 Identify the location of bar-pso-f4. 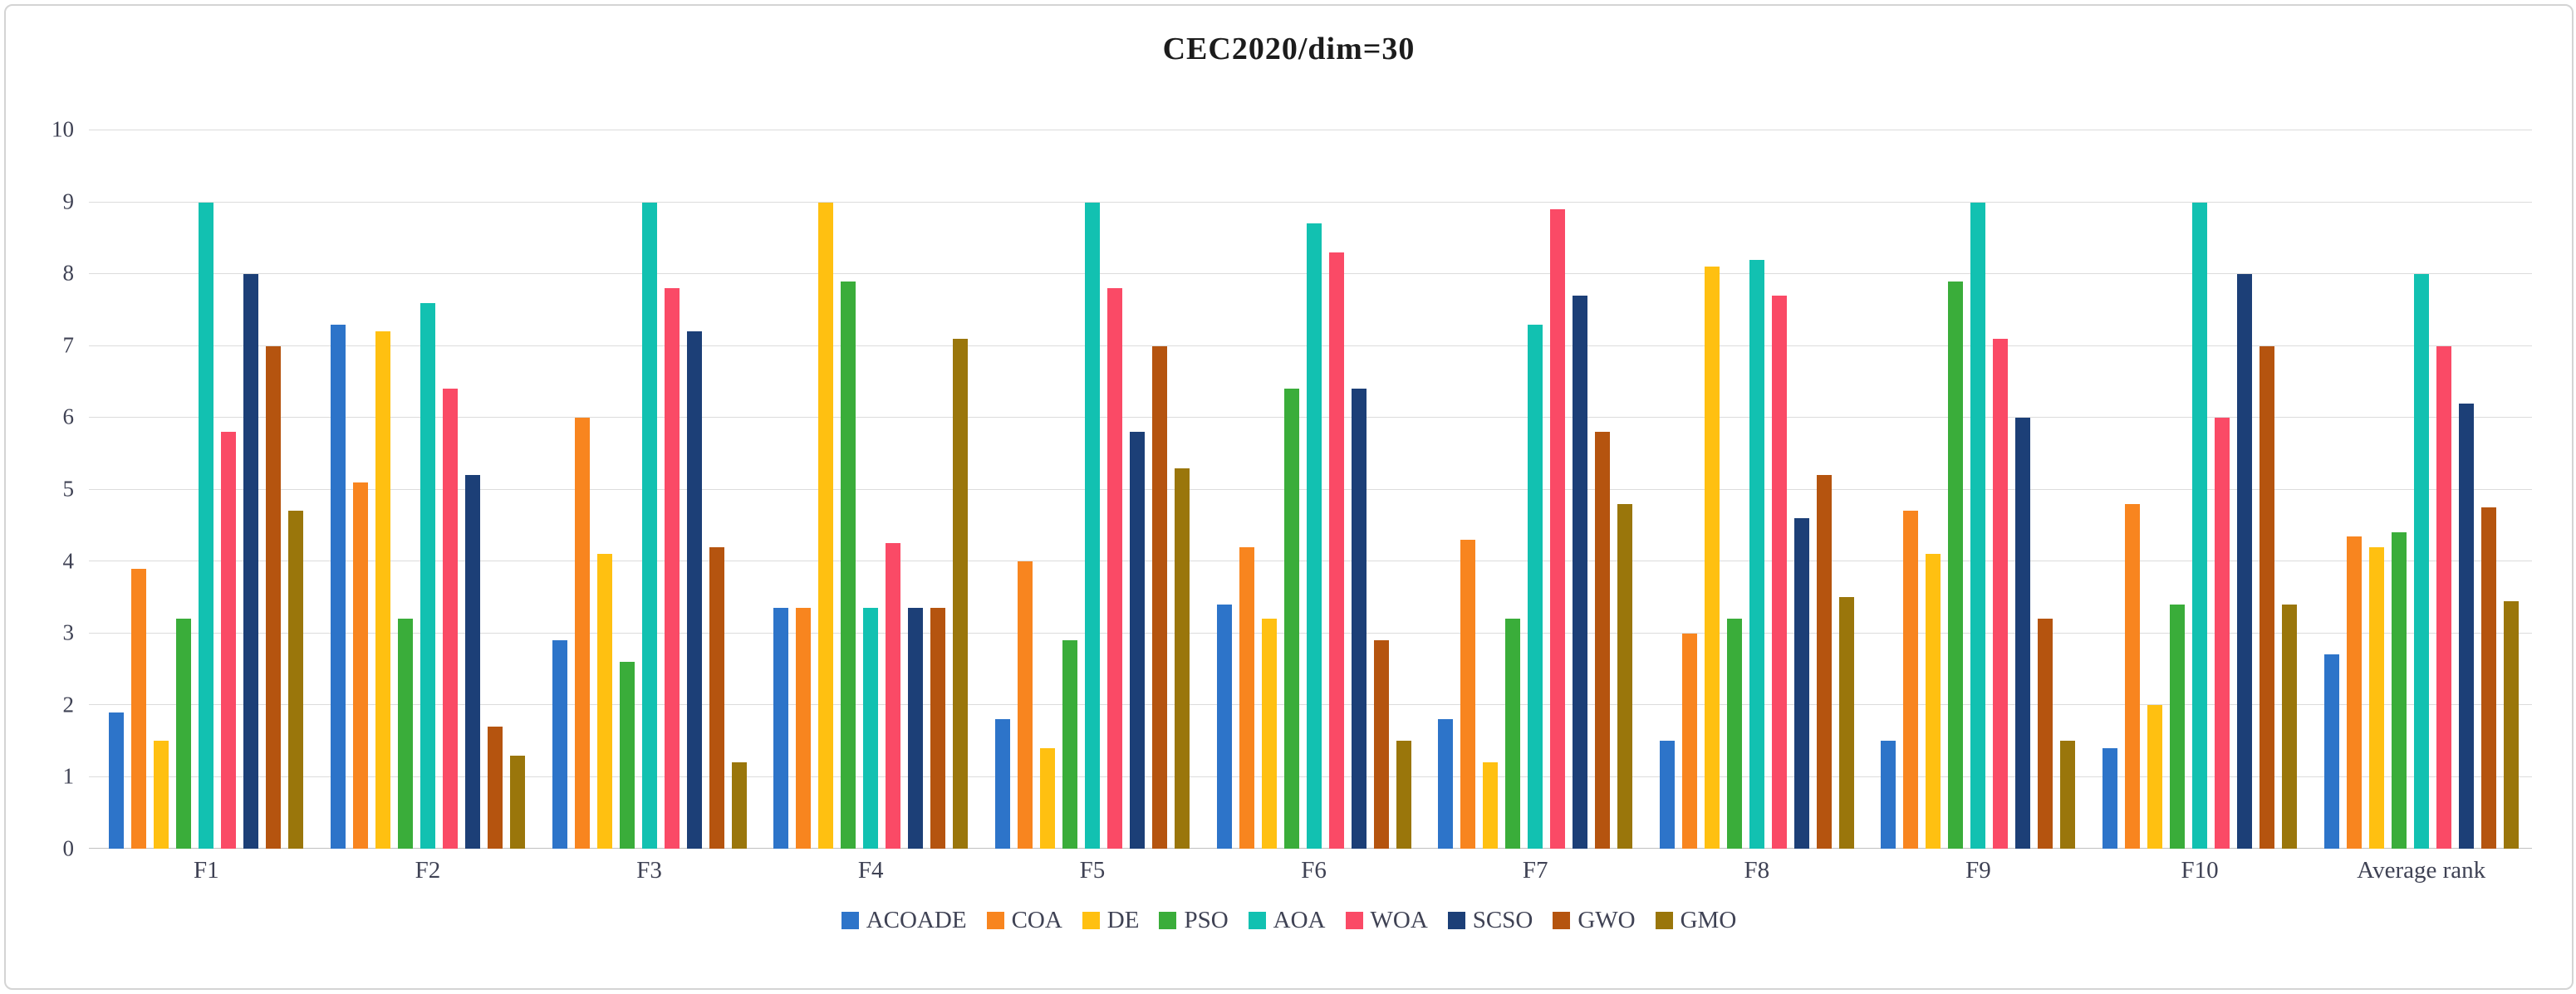
(848, 565).